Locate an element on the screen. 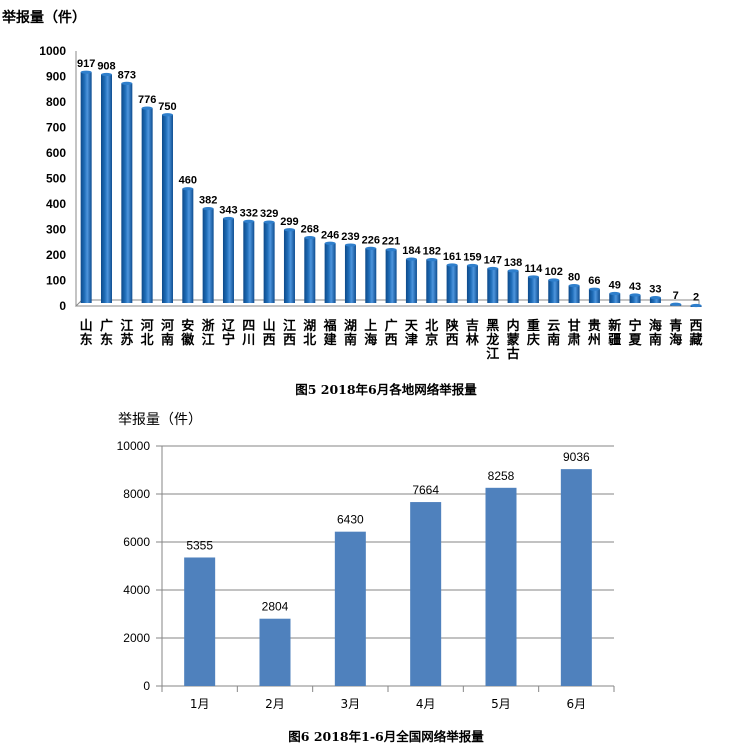 Image resolution: width=729 pixels, height=747 pixels. data-label: 239 is located at coordinates (350, 237).